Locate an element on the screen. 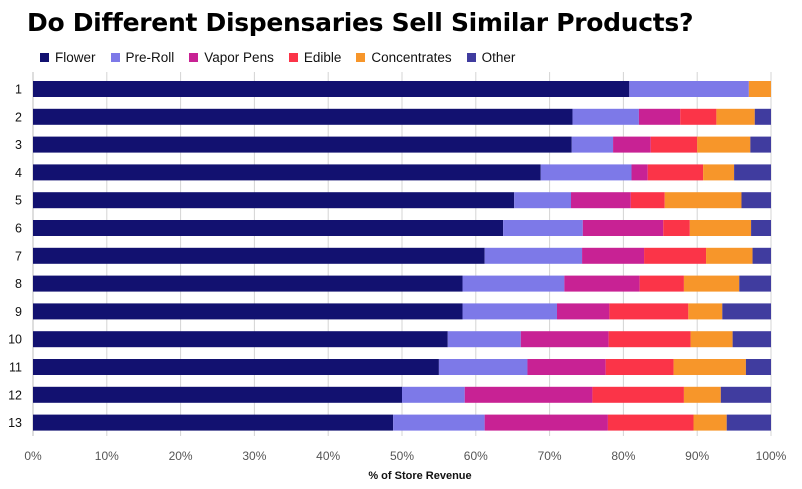 This screenshot has height=489, width=802. x-tick-label: 20% is located at coordinates (181, 456).